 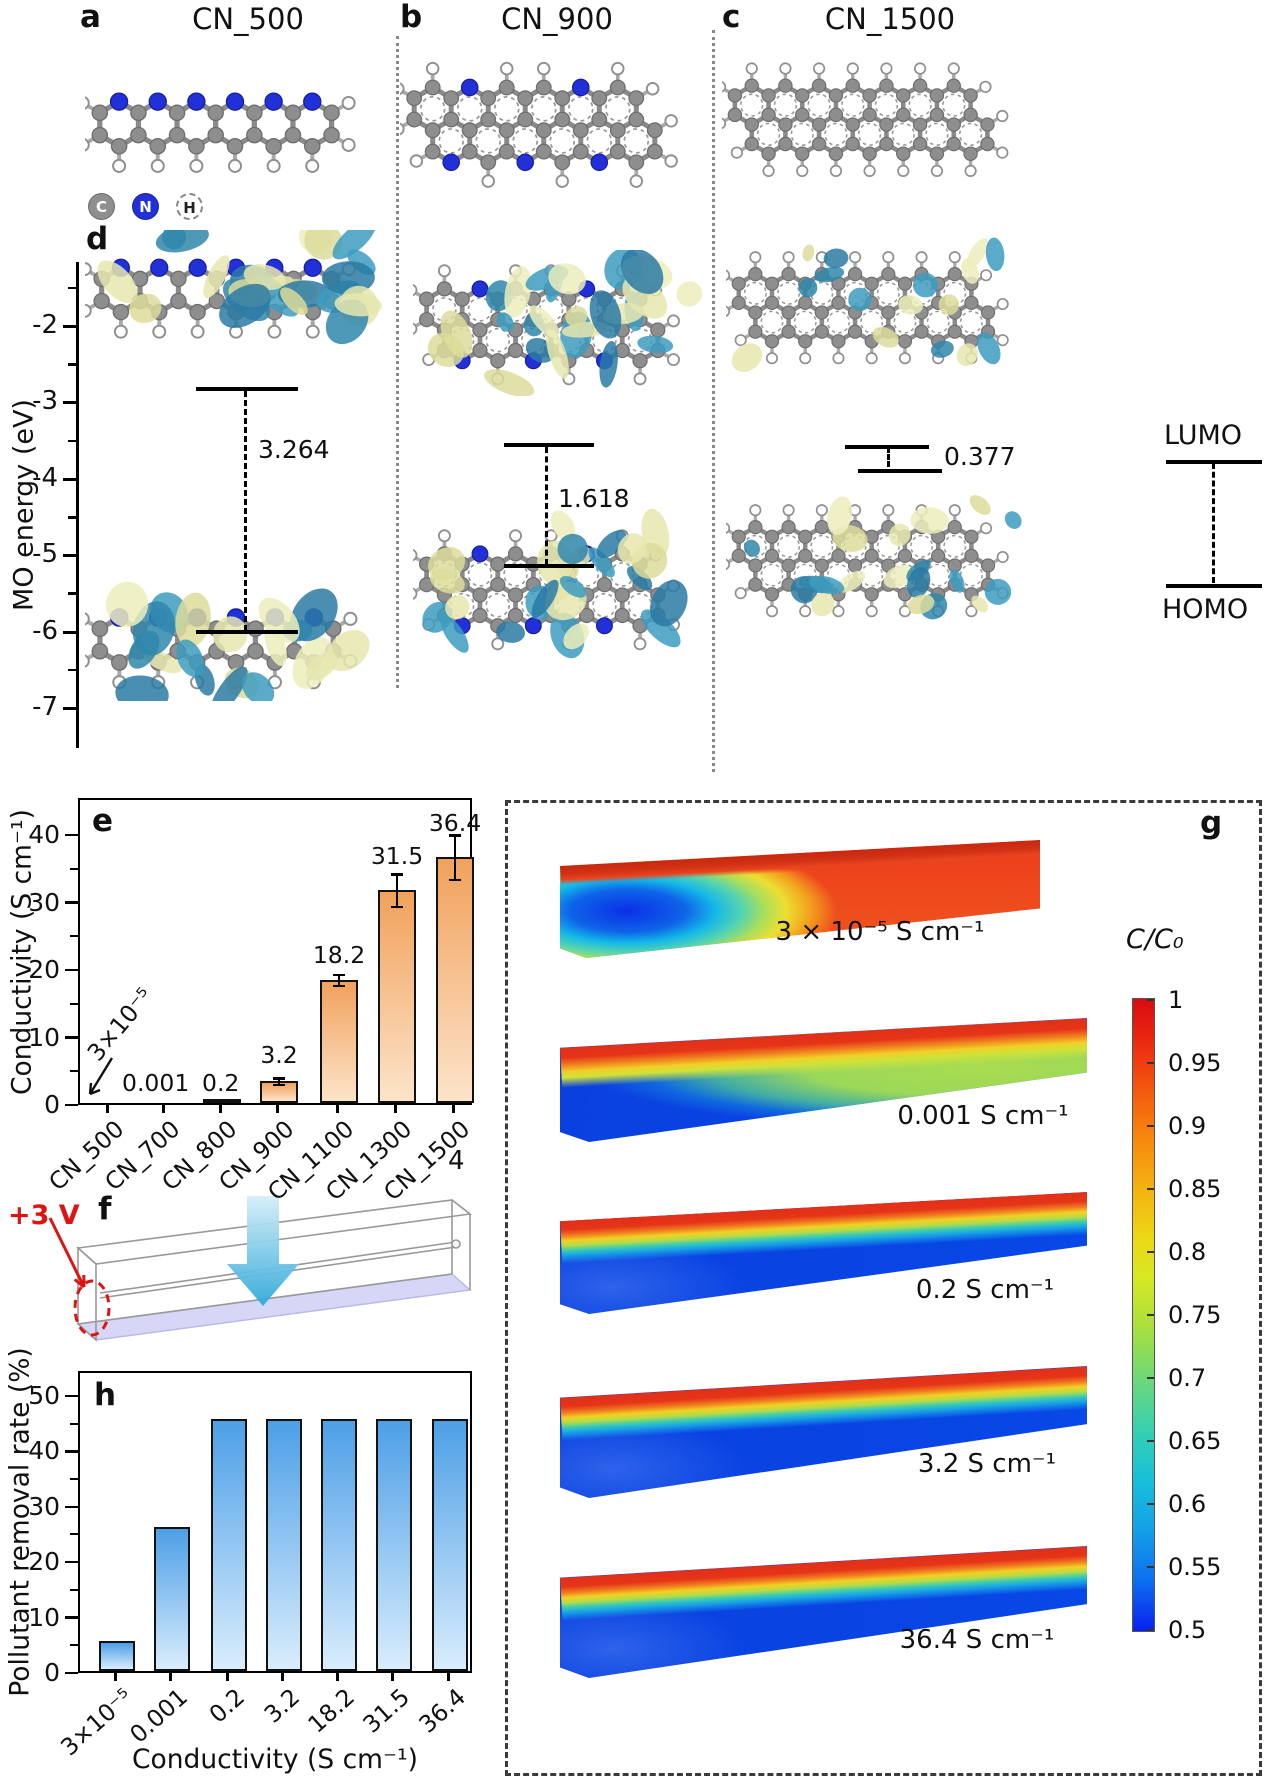 I want to click on panel-a-title: CN_500, so click(x=248, y=19).